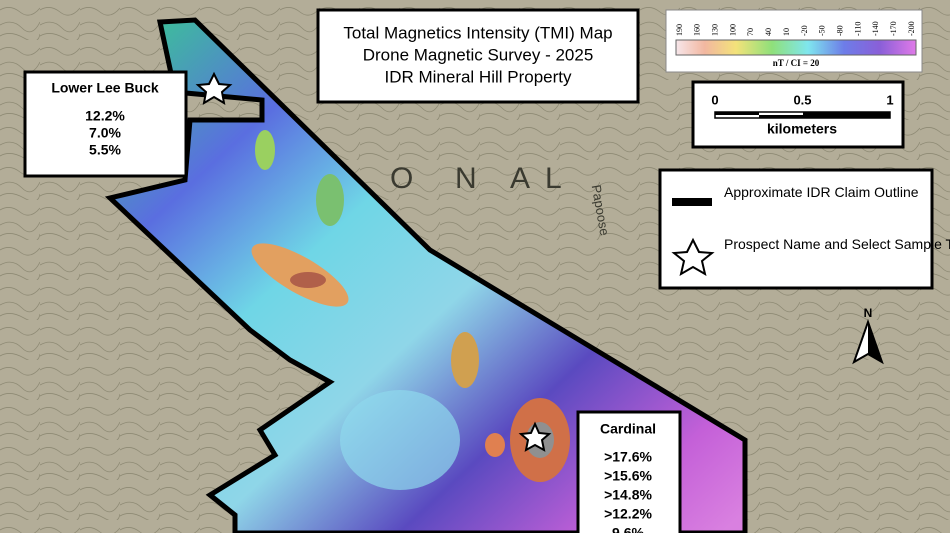 This screenshot has height=538, width=950. Describe the element at coordinates (105, 88) in the screenshot. I see `prospect-name: Lower Lee Buck` at that location.